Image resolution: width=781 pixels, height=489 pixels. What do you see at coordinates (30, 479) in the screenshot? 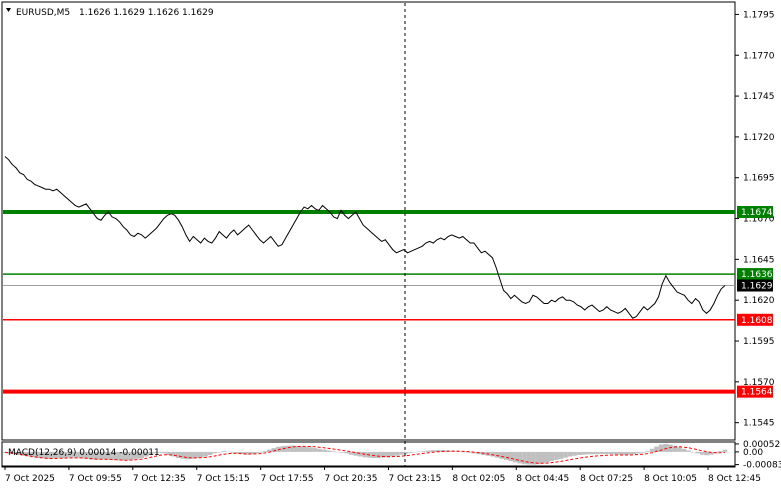
I see `time-tick-label: 7 Oct 2025` at bounding box center [30, 479].